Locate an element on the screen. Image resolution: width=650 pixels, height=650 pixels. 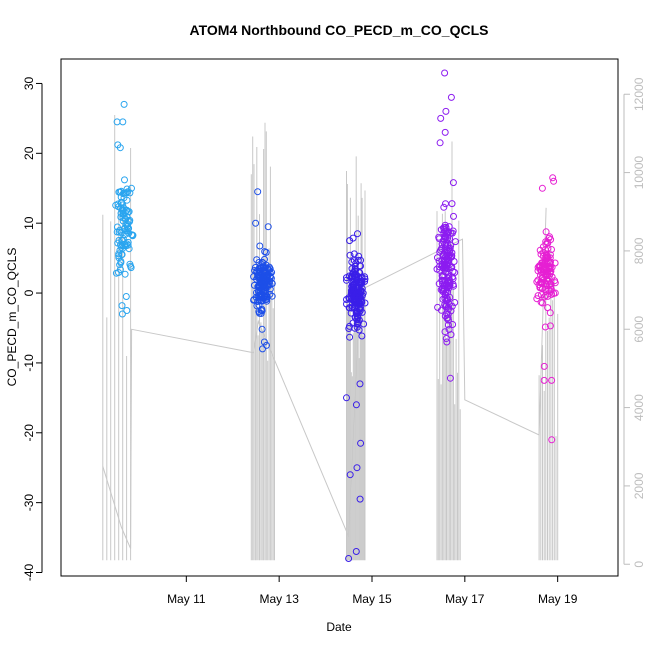
left-tick-label: -10 is located at coordinates (29, 363).